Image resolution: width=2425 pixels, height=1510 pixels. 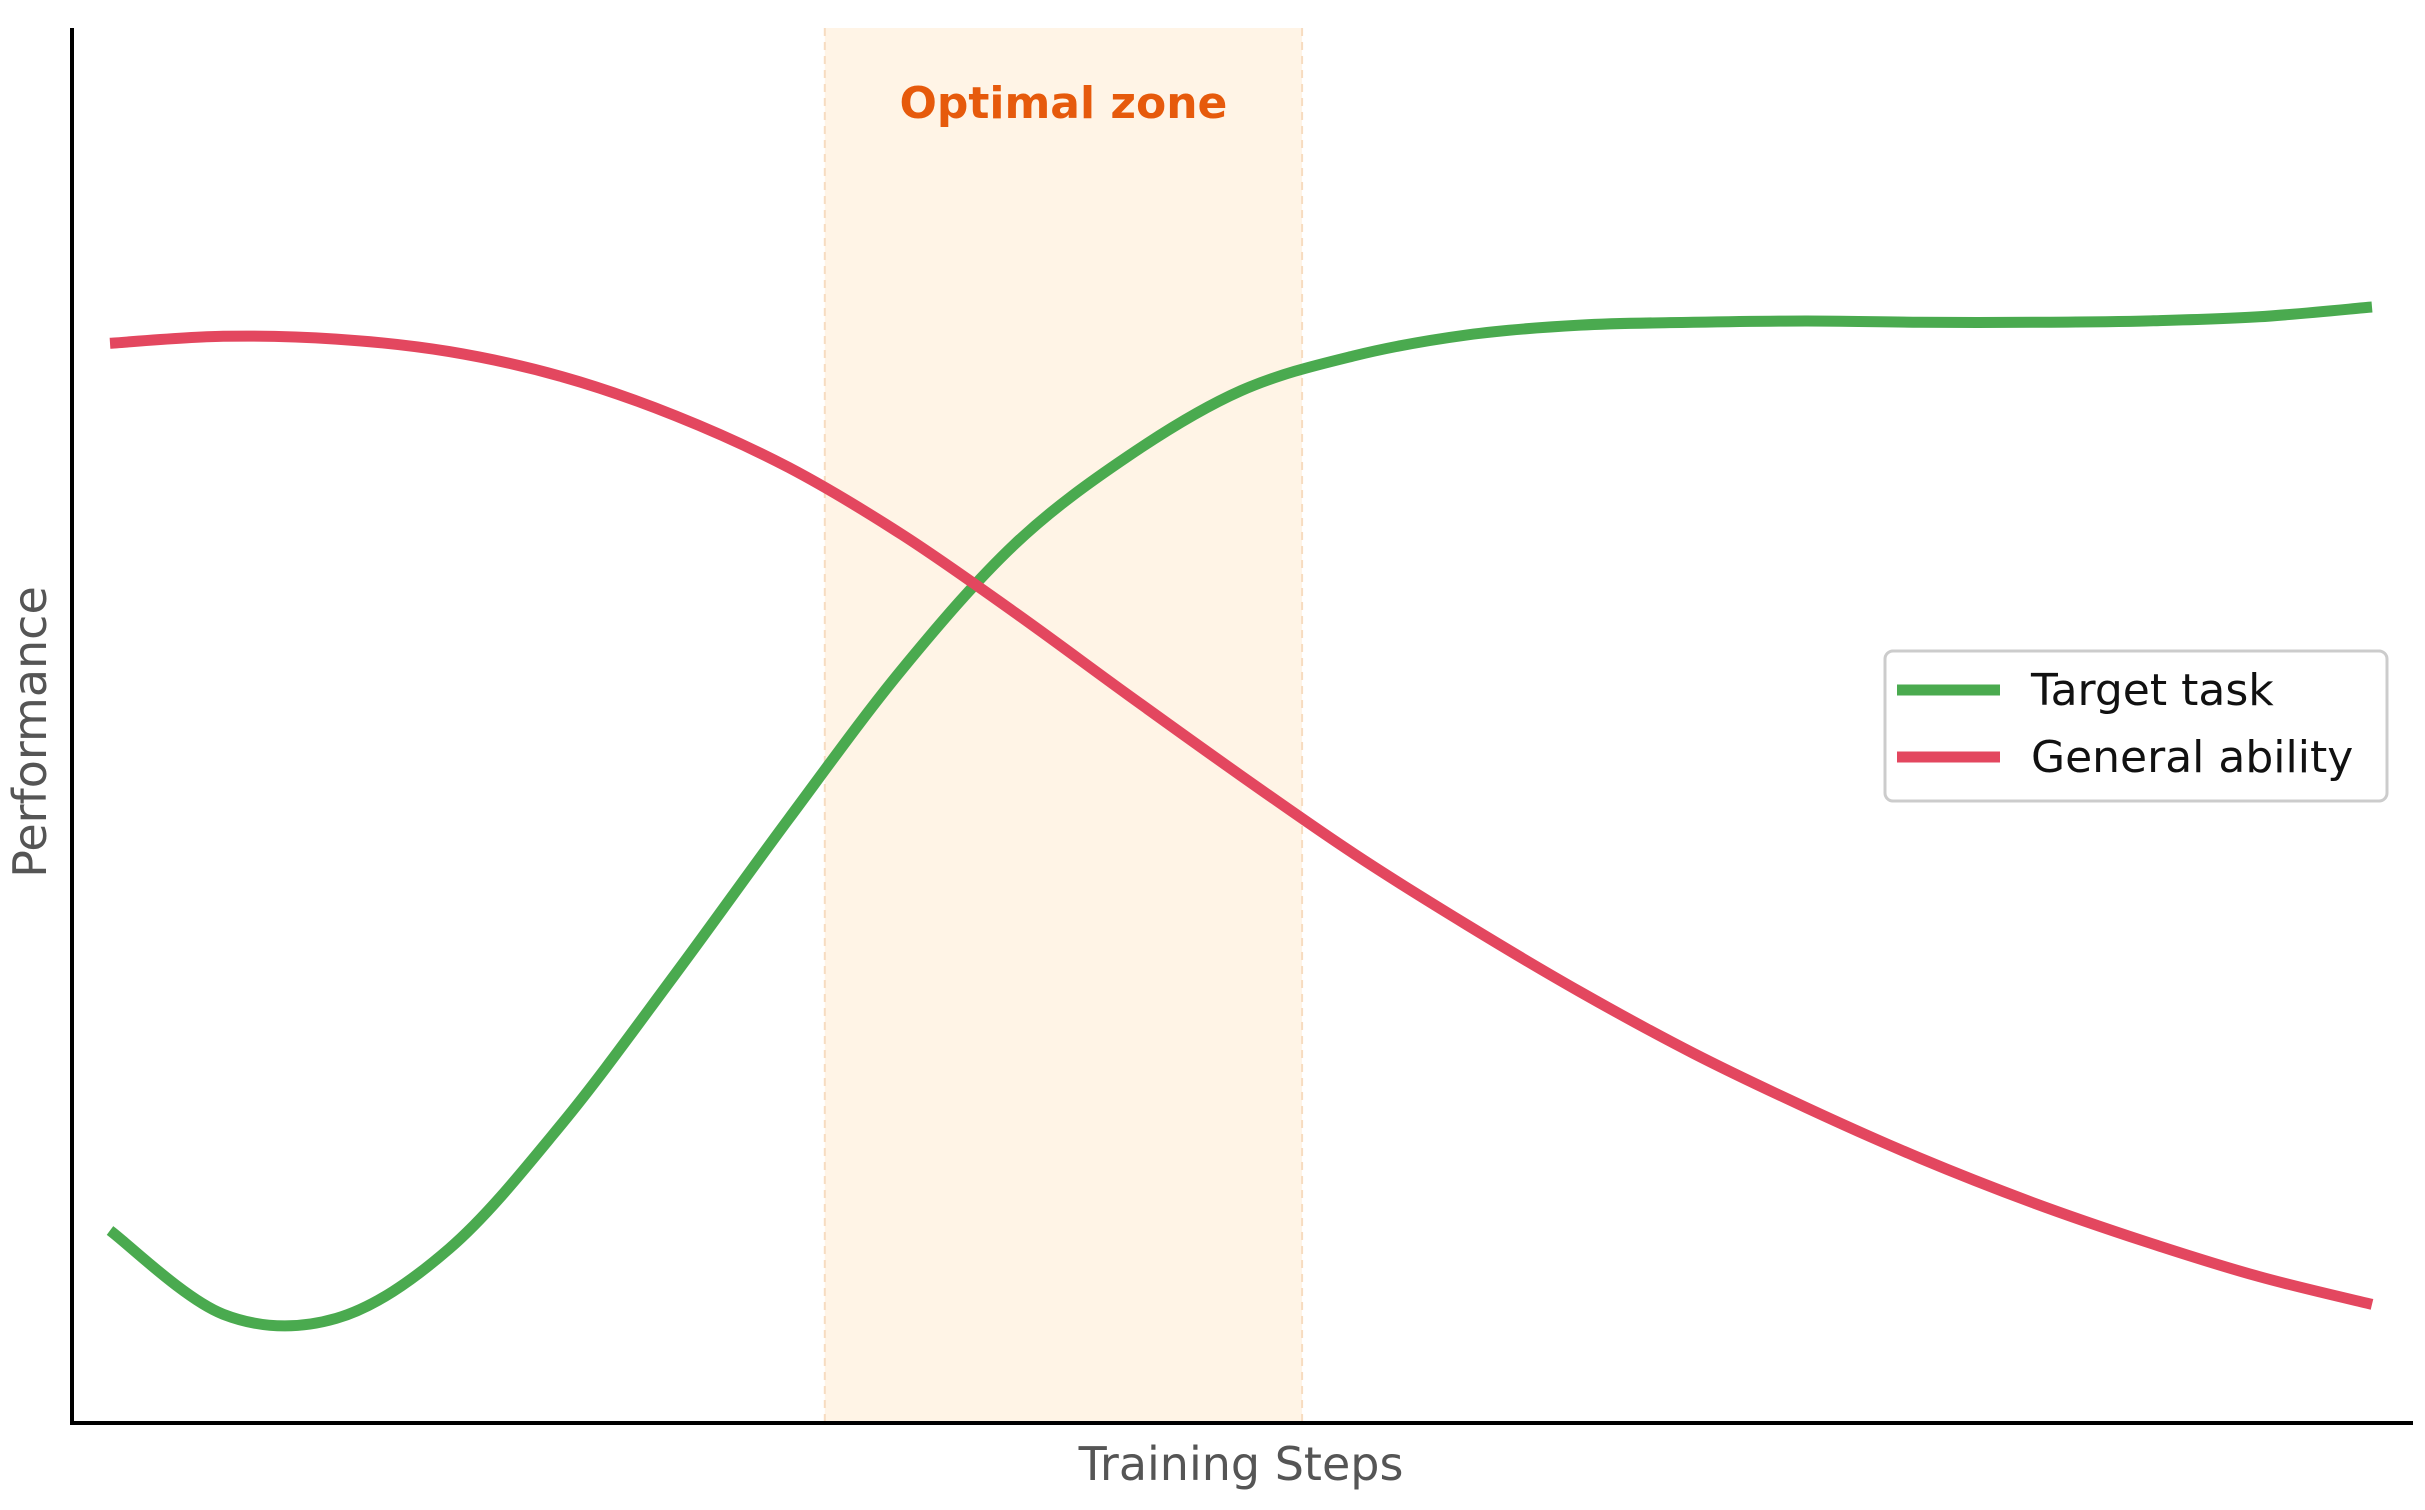 I want to click on legend-label-general-ability: General ability, so click(x=2192, y=757).